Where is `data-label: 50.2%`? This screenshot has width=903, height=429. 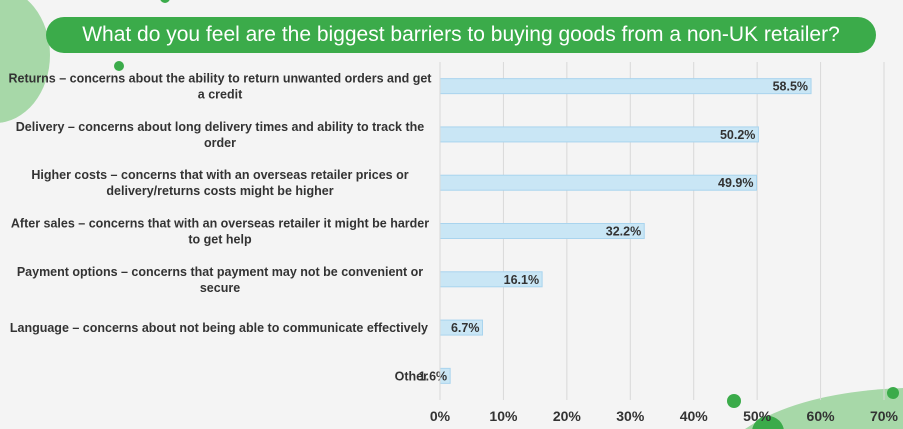 data-label: 50.2% is located at coordinates (737, 135).